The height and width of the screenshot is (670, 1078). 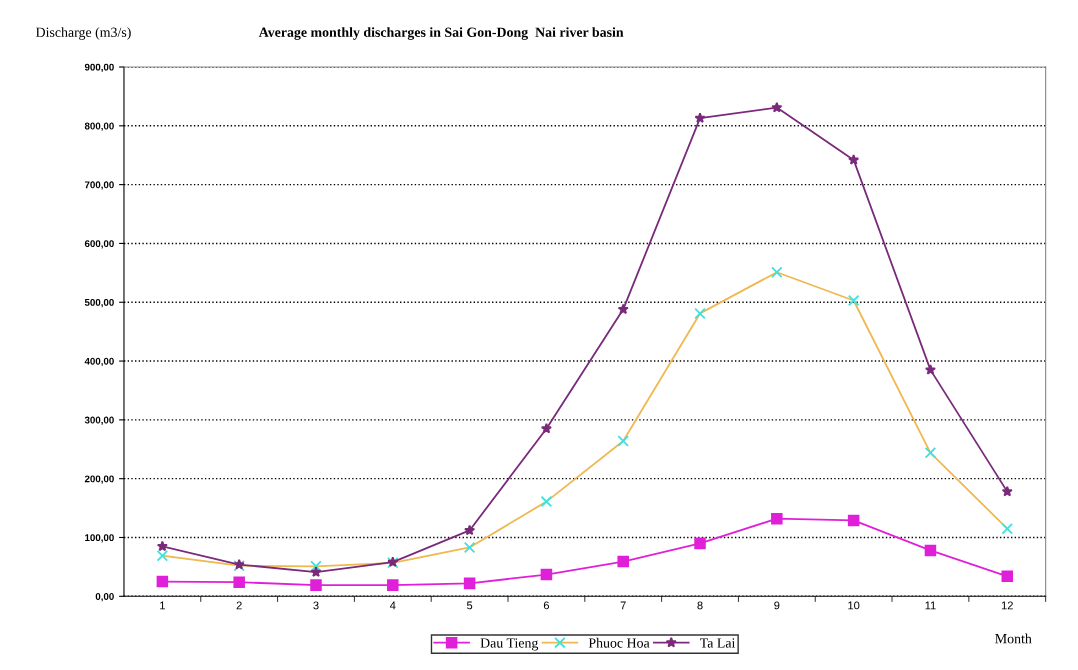 What do you see at coordinates (777, 605) in the screenshot?
I see `x-tick-label: 9` at bounding box center [777, 605].